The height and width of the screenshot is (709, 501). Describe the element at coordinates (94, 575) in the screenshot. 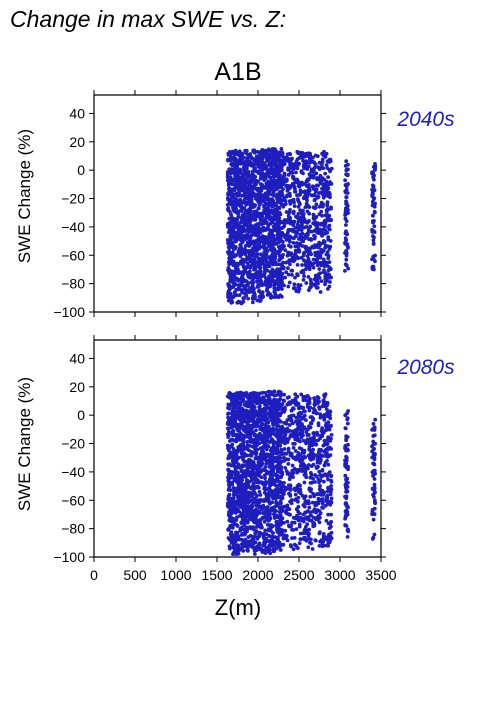

I see `x-tick-label: 0` at that location.